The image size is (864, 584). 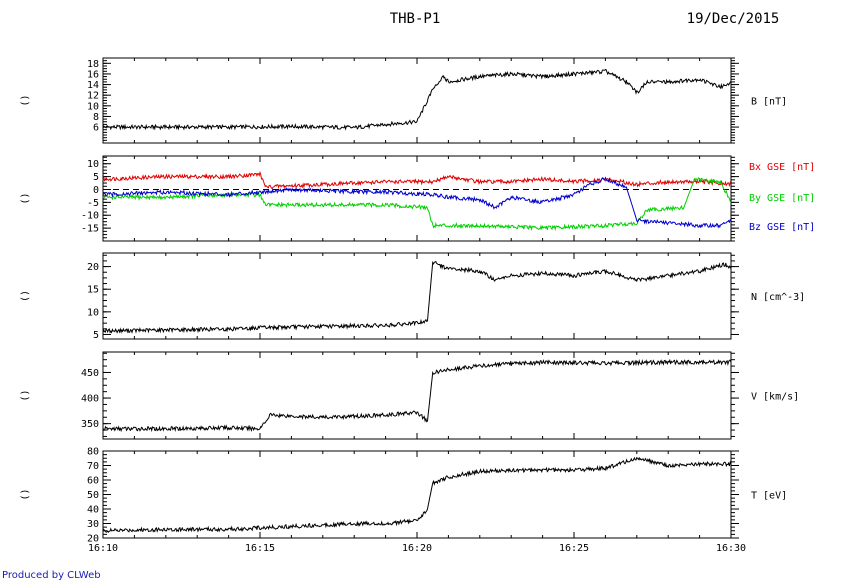 What do you see at coordinates (90, 399) in the screenshot?
I see `y-tick-label: 400` at bounding box center [90, 399].